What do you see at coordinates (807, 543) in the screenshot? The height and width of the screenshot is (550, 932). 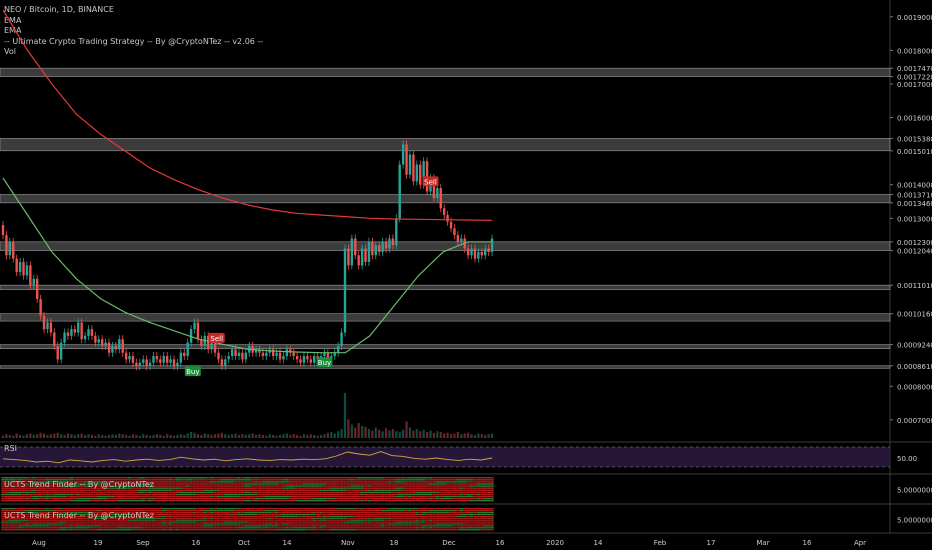 I see `time-tick-label: 16` at bounding box center [807, 543].